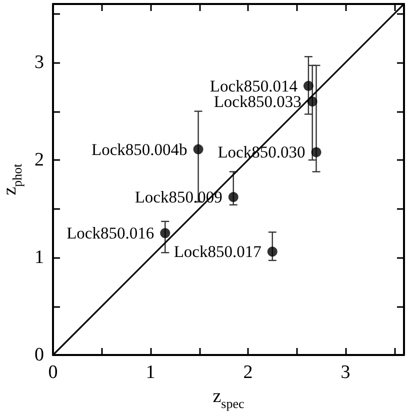 This screenshot has height=414, width=409. I want to click on y-axis-title: zphot, so click(12, 179).